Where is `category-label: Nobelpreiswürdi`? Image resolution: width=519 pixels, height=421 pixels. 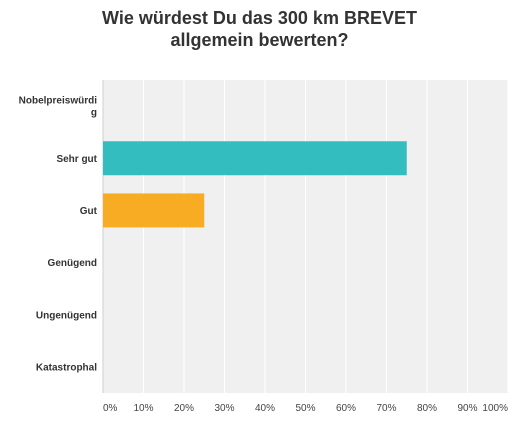
category-label: Nobelpreiswürdi is located at coordinates (58, 101).